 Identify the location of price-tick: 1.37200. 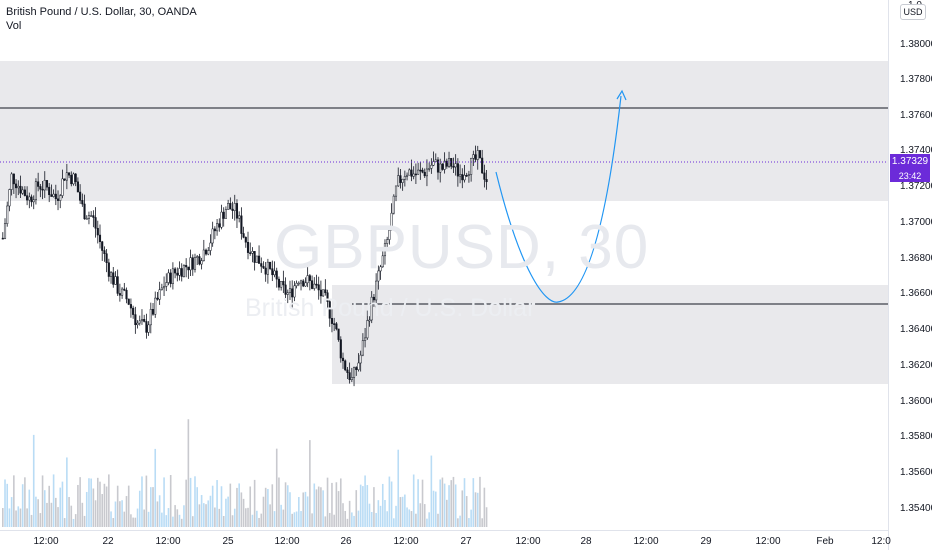
(916, 186).